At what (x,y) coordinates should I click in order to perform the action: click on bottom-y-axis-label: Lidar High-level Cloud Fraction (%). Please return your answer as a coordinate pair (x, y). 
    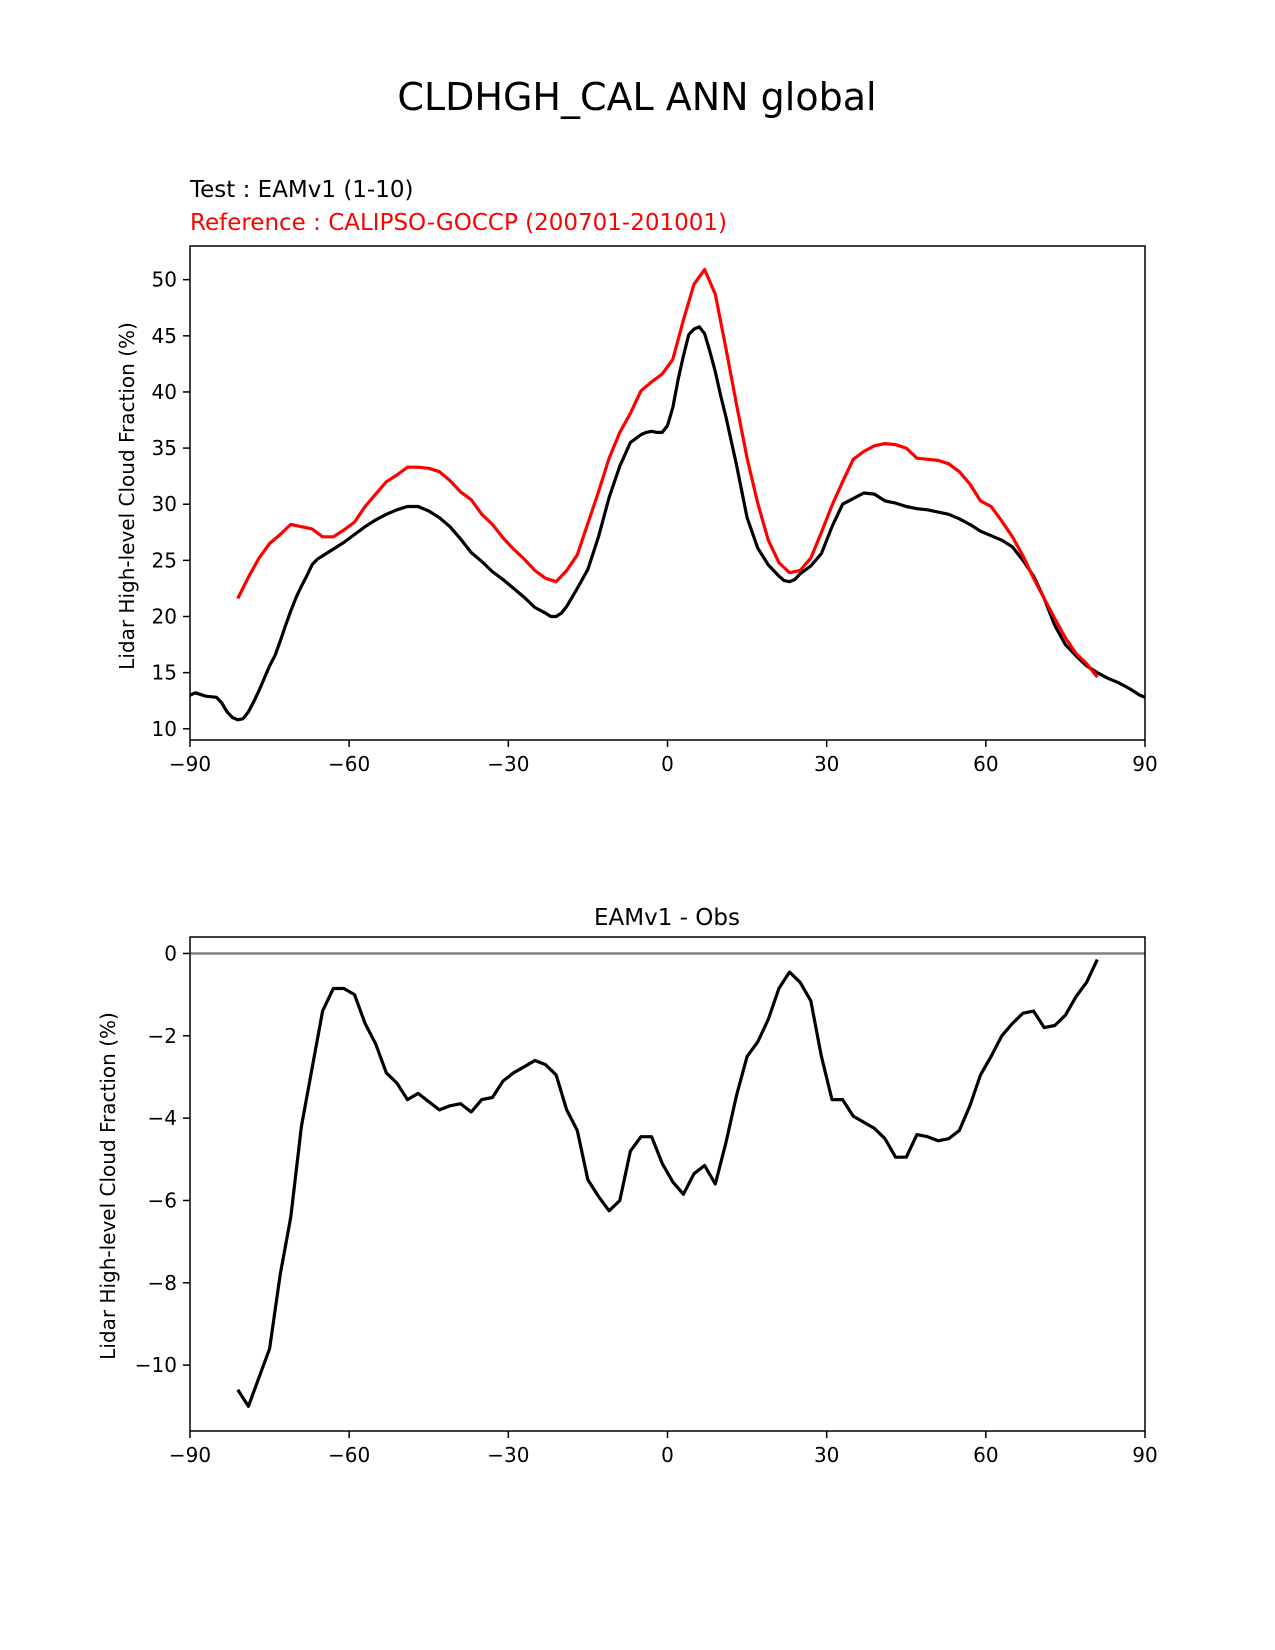
    Looking at the image, I should click on (108, 1186).